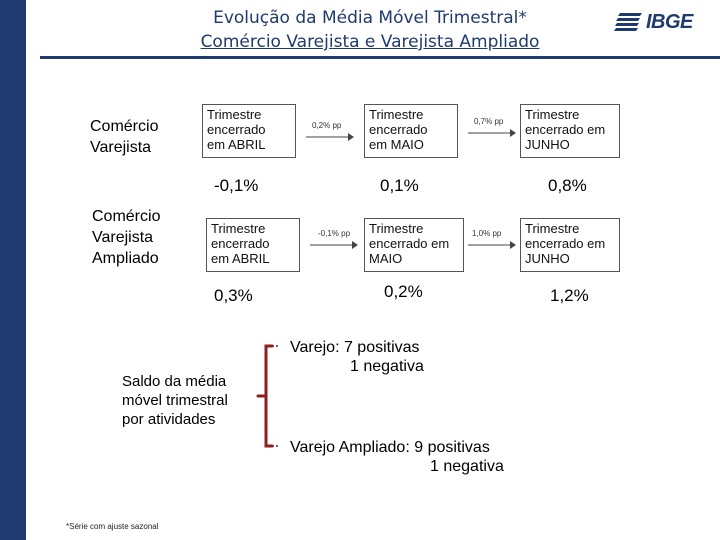  I want to click on title-line-2: Comércio Varejista e Varejista Ampliado, so click(370, 42).